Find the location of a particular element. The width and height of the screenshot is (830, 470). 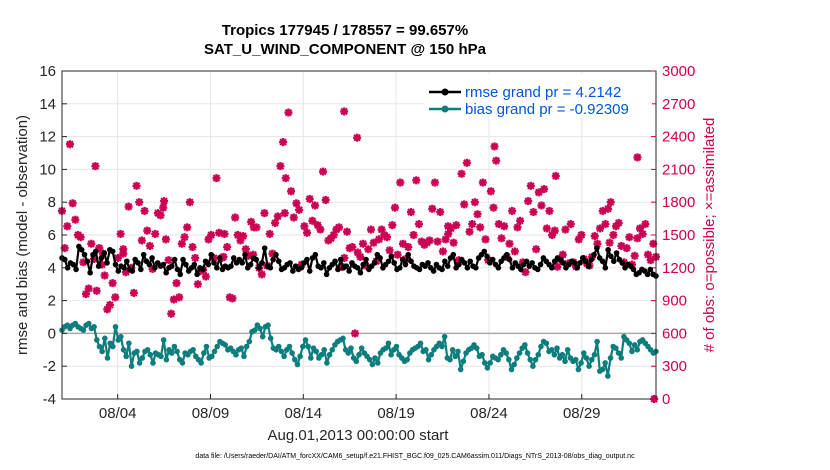

y2-tick-label: 2700 is located at coordinates (678, 104).